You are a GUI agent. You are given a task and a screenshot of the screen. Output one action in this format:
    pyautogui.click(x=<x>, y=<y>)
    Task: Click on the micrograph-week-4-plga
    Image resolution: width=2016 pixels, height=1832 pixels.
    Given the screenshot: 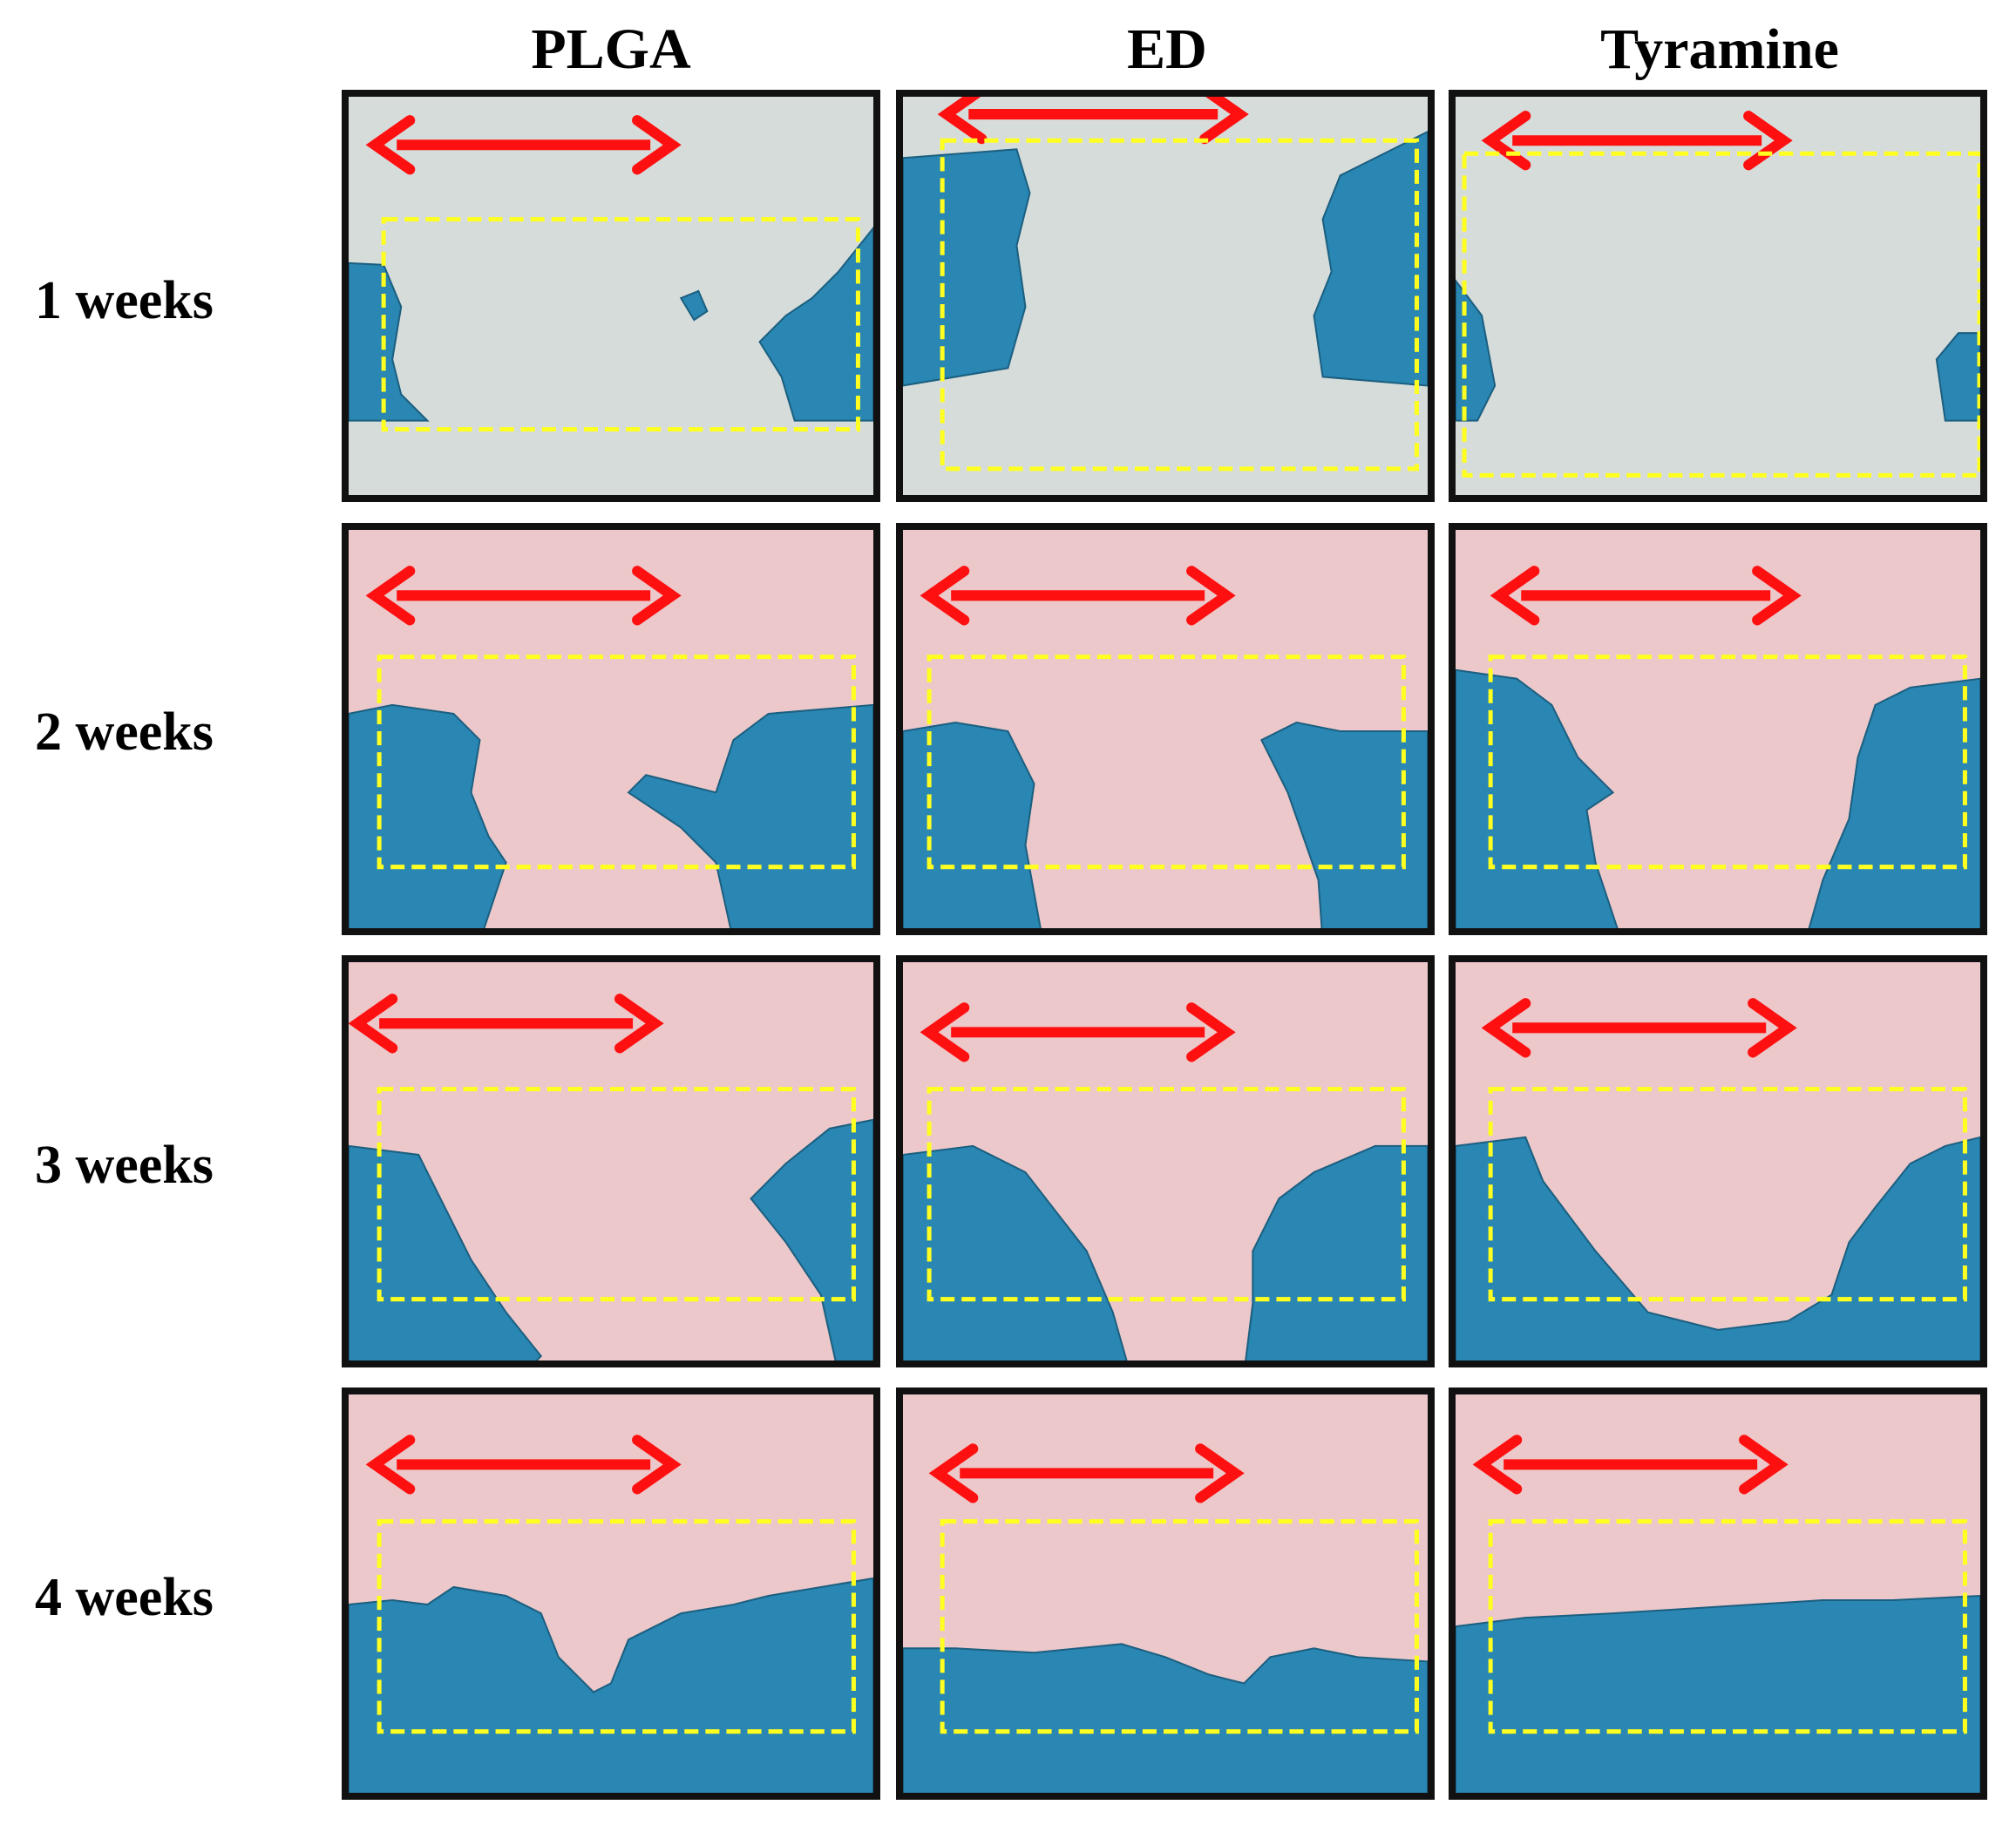 What is the action you would take?
    pyautogui.click(x=611, y=1594)
    